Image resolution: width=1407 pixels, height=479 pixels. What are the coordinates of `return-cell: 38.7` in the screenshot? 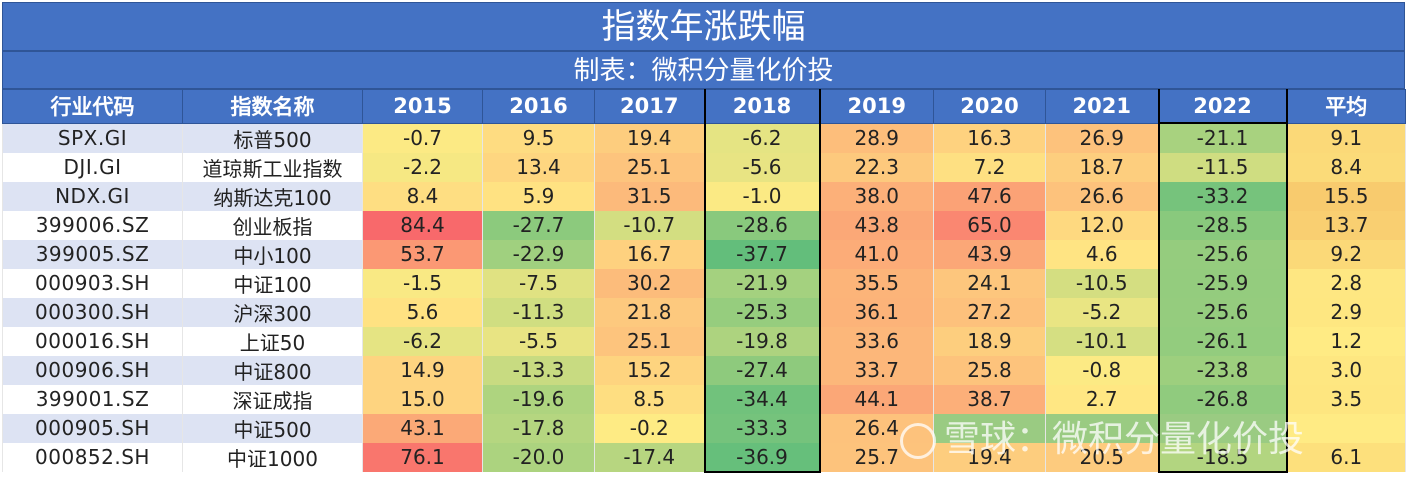 It's located at (989, 399).